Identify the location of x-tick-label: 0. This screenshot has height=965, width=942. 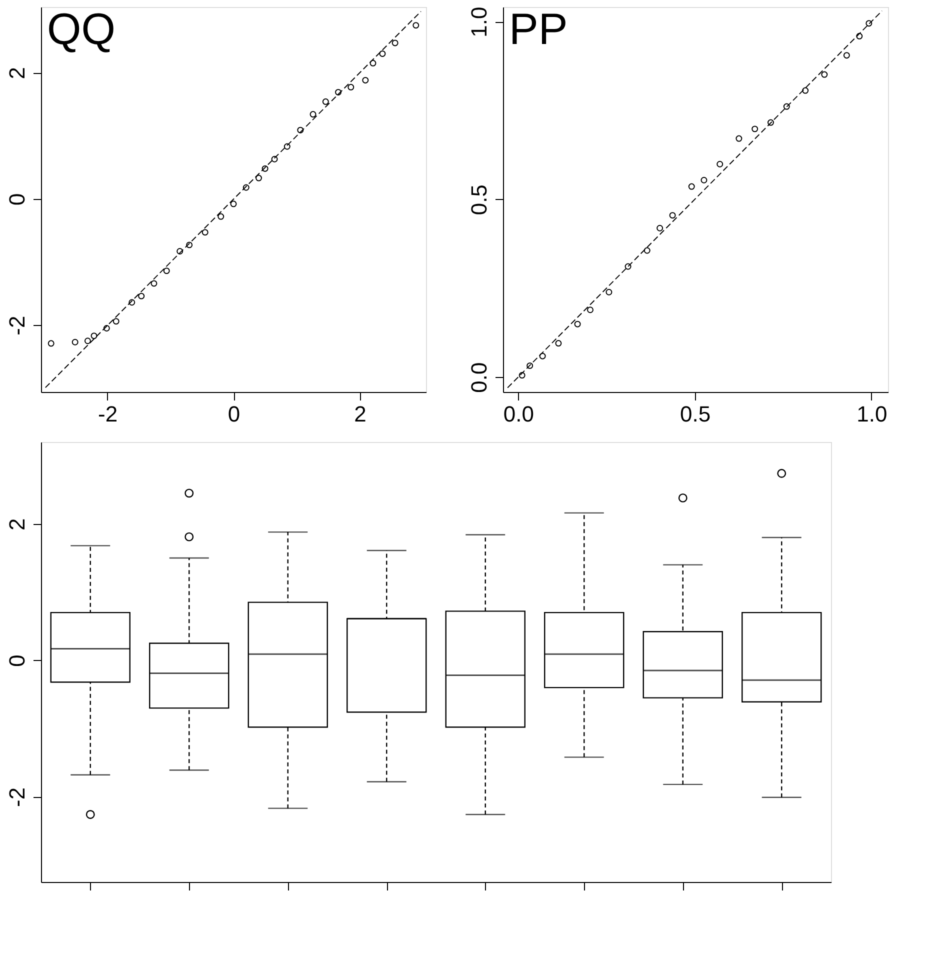
(234, 414).